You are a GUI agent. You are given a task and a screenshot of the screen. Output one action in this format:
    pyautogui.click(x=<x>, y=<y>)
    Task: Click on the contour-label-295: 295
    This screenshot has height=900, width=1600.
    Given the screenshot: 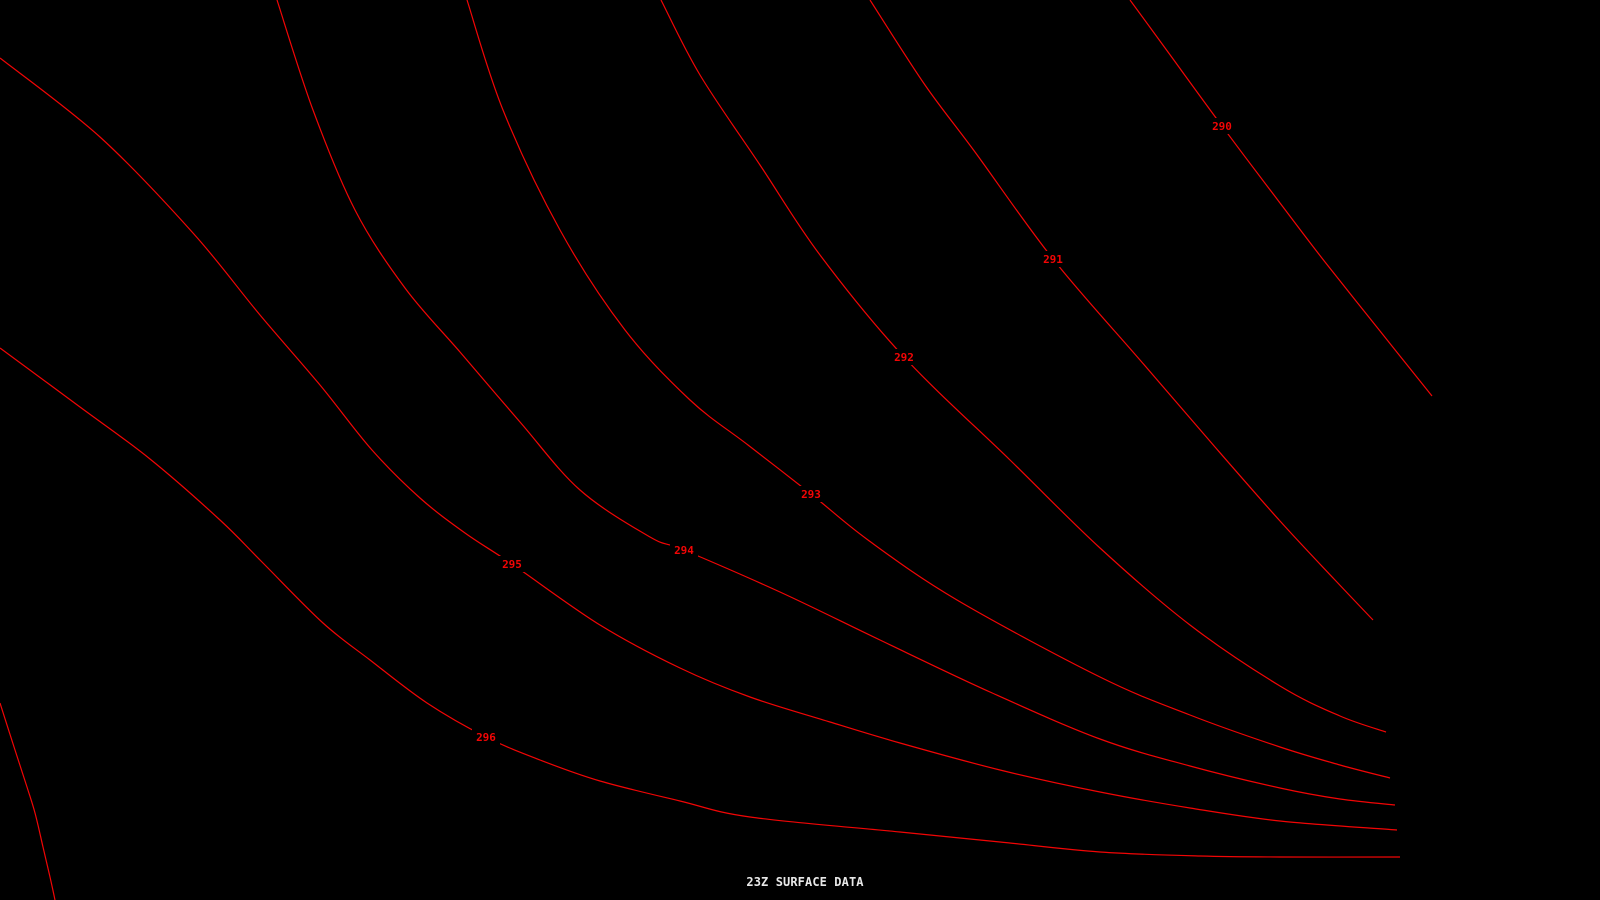 What is the action you would take?
    pyautogui.click(x=512, y=564)
    